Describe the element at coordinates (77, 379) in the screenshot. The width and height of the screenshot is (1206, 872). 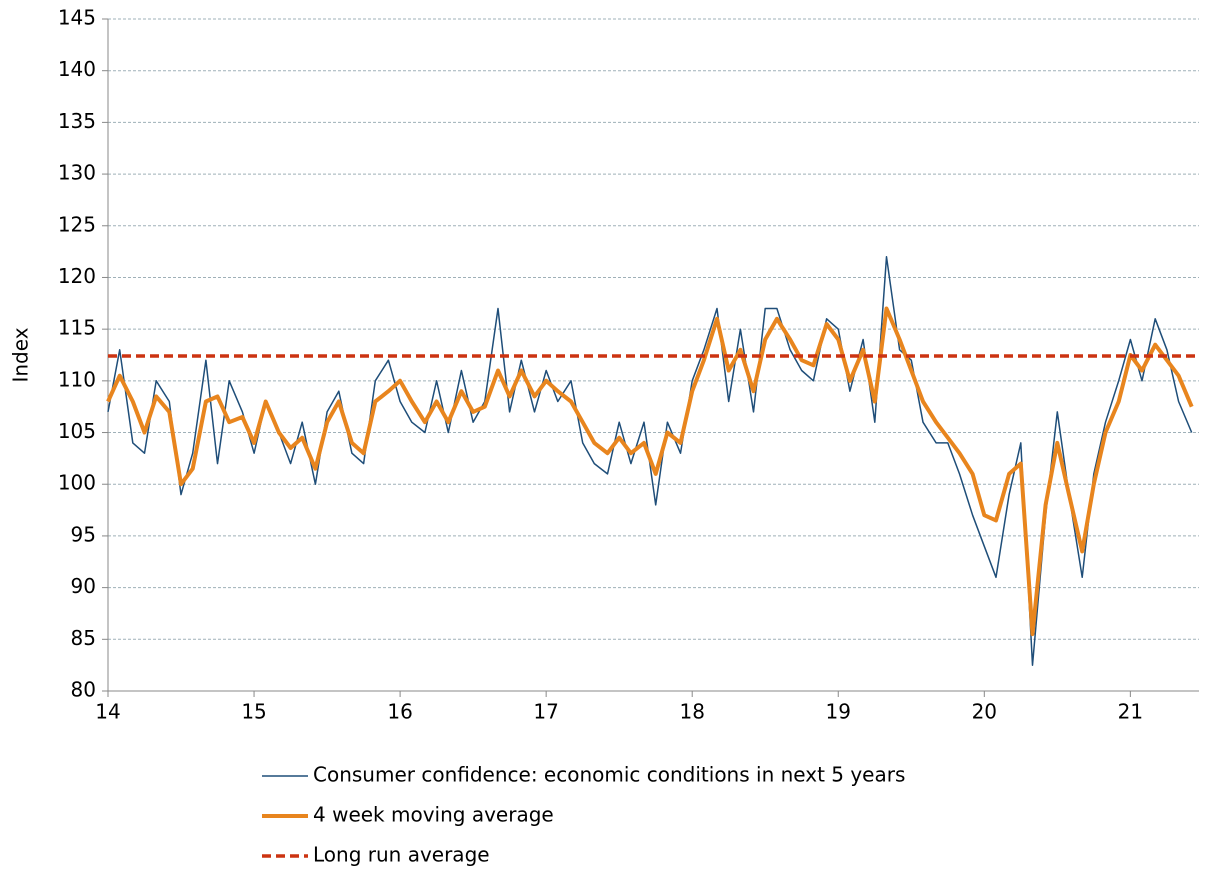
I see `y-tick-label: 110` at that location.